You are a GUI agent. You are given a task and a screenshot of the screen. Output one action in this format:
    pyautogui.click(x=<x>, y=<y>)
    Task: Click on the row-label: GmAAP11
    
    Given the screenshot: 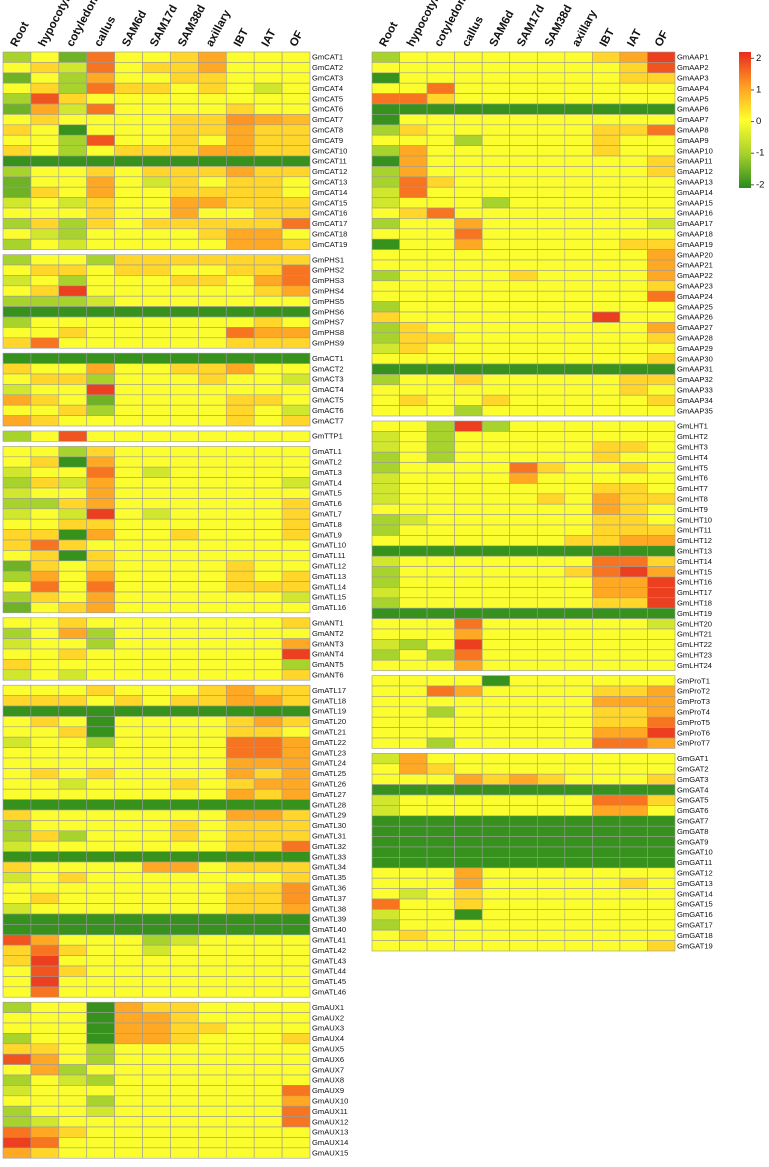 What is the action you would take?
    pyautogui.click(x=694, y=161)
    